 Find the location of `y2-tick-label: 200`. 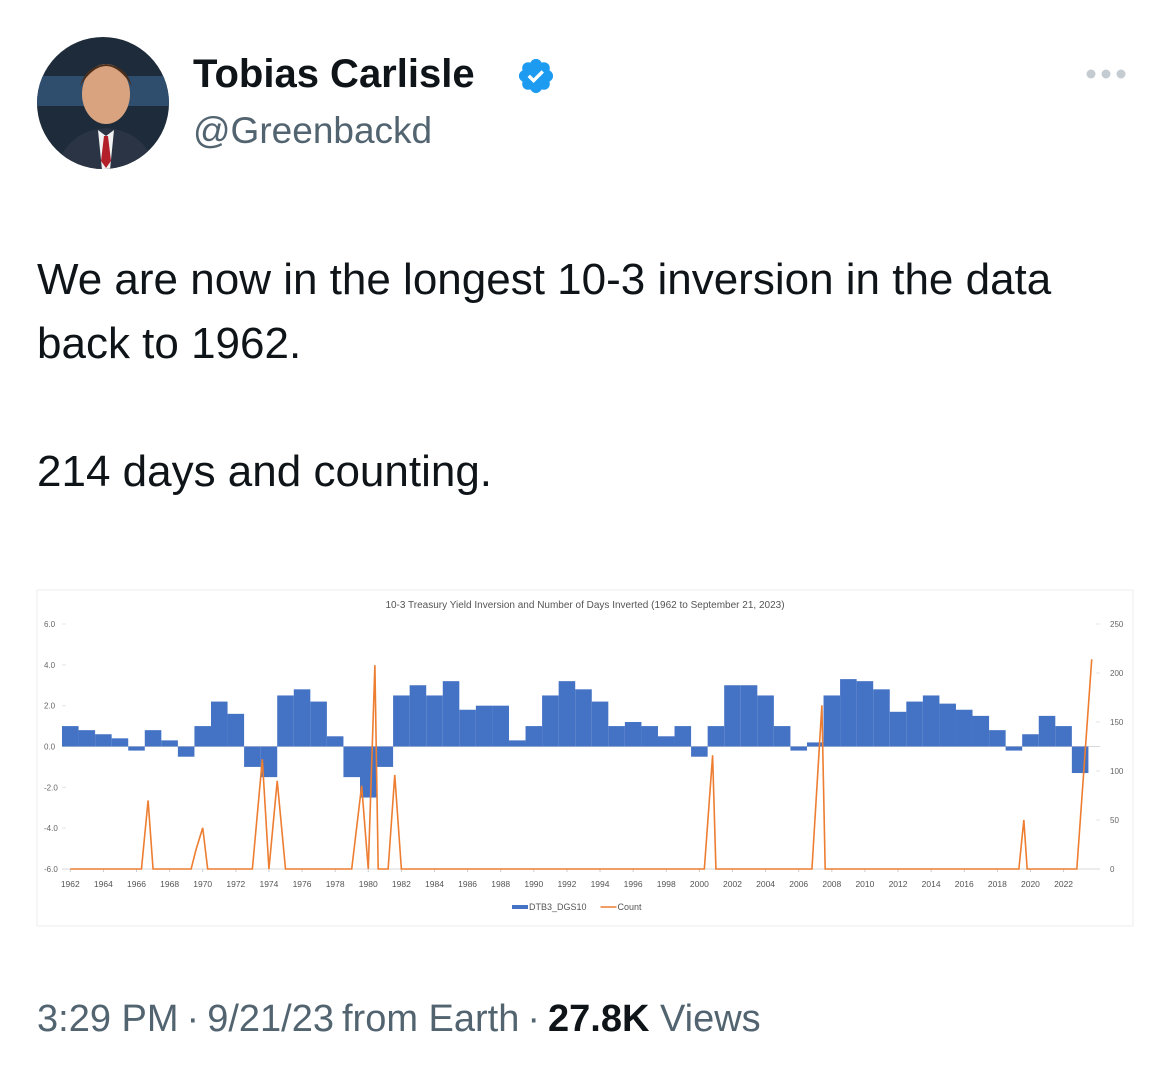

y2-tick-label: 200 is located at coordinates (1117, 673).